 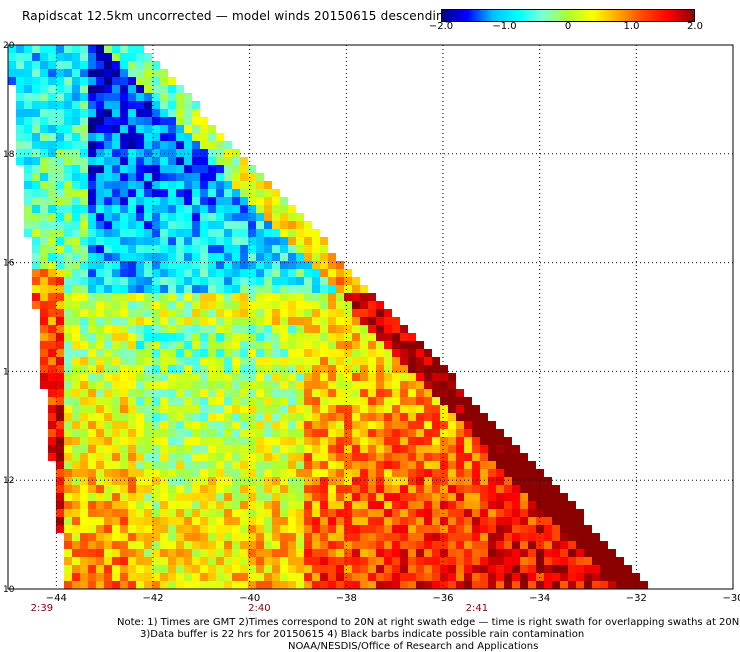 What do you see at coordinates (441, 26) in the screenshot?
I see `colorbar-label: −2.0` at bounding box center [441, 26].